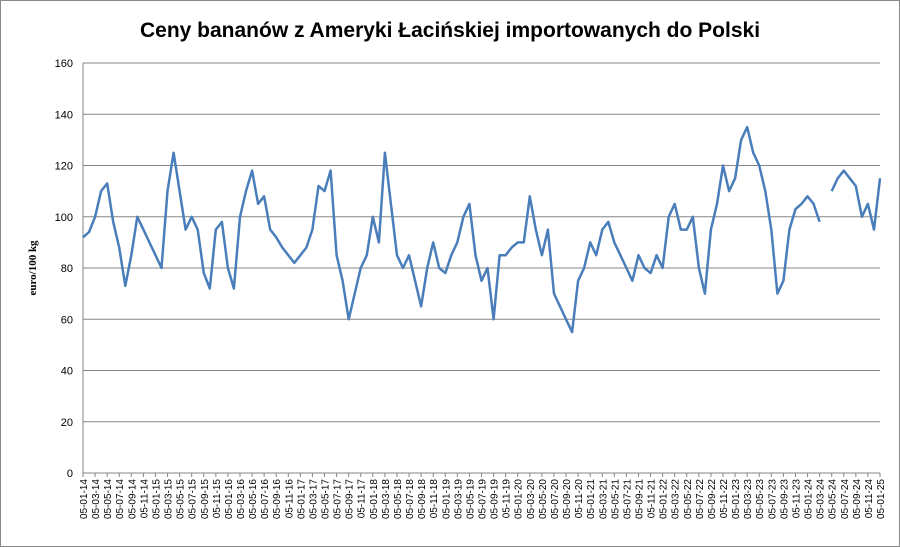 The image size is (900, 547). I want to click on x-tick-label: 05-05-23, so click(760, 499).